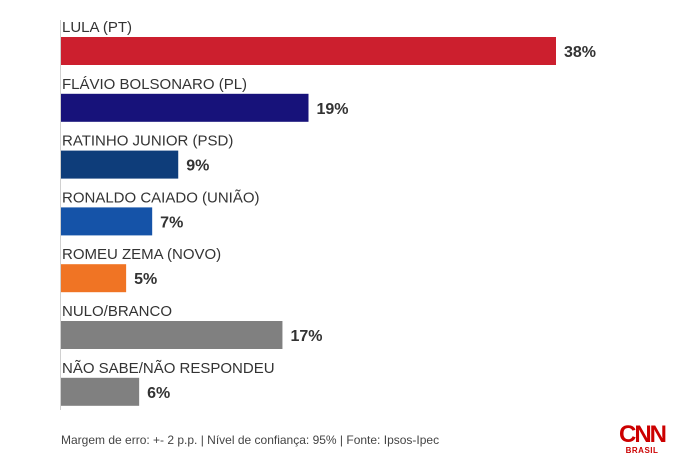  Describe the element at coordinates (333, 109) in the screenshot. I see `value-label: 19%` at that location.